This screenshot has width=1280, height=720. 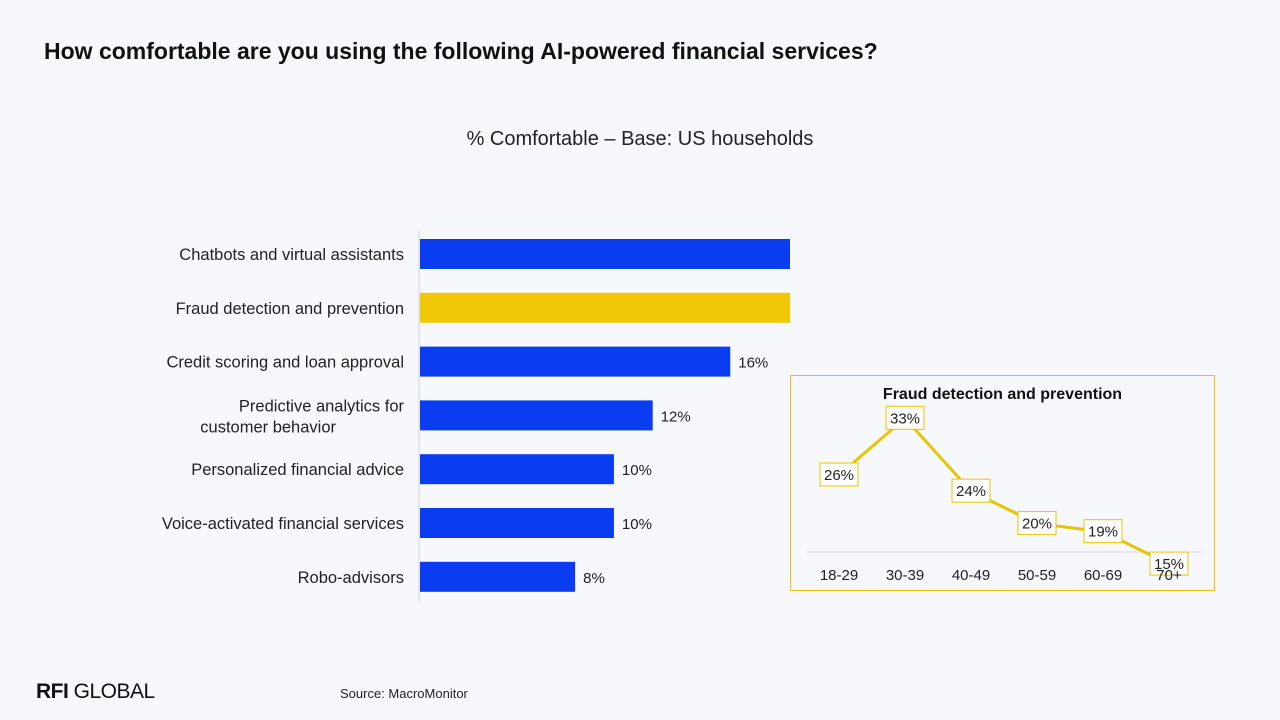 I want to click on point-value-label: 19%, so click(x=1103, y=532).